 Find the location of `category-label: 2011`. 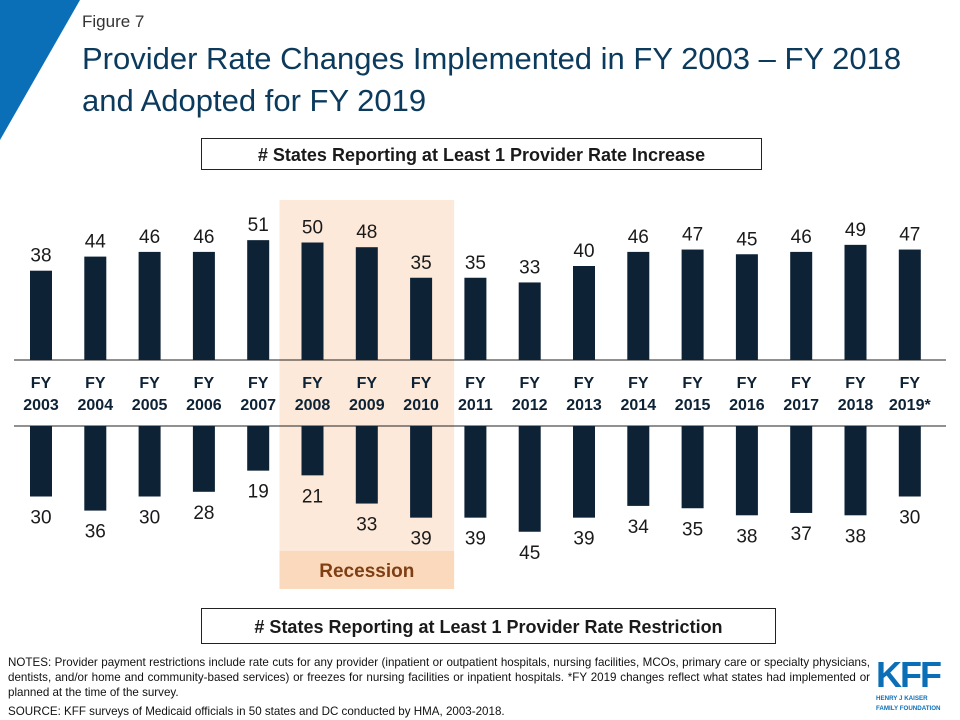

category-label: 2011 is located at coordinates (475, 405).